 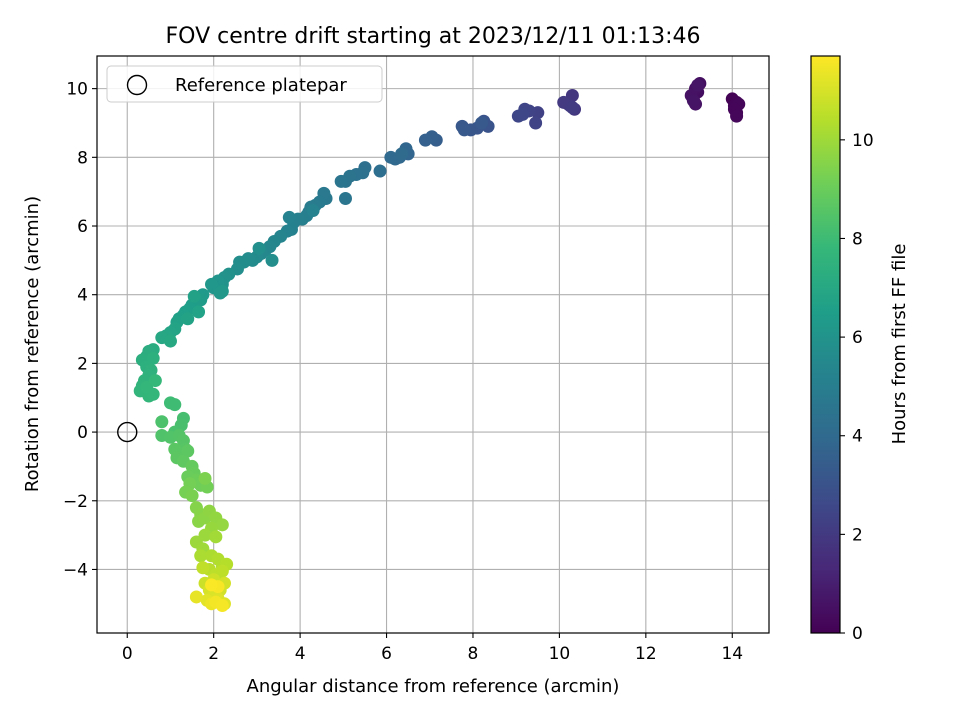 What do you see at coordinates (82, 364) in the screenshot?
I see `y-tick-label: 2` at bounding box center [82, 364].